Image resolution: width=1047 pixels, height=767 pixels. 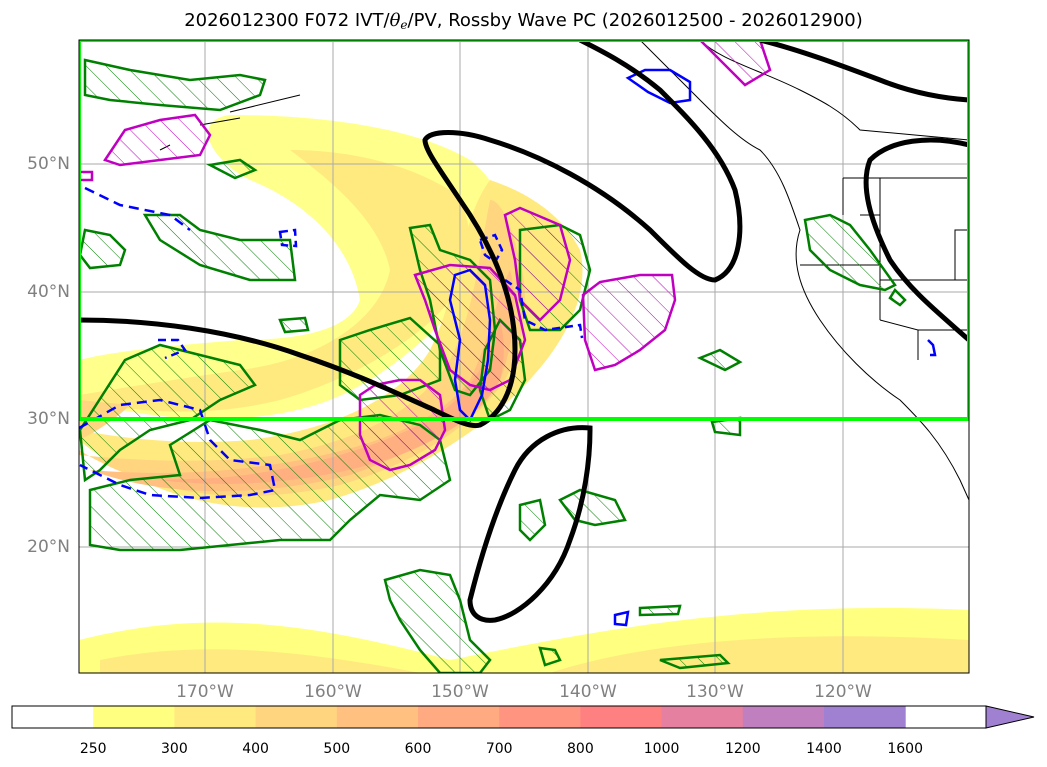 I want to click on colorbar-tick-label: 1600, so click(x=905, y=749).